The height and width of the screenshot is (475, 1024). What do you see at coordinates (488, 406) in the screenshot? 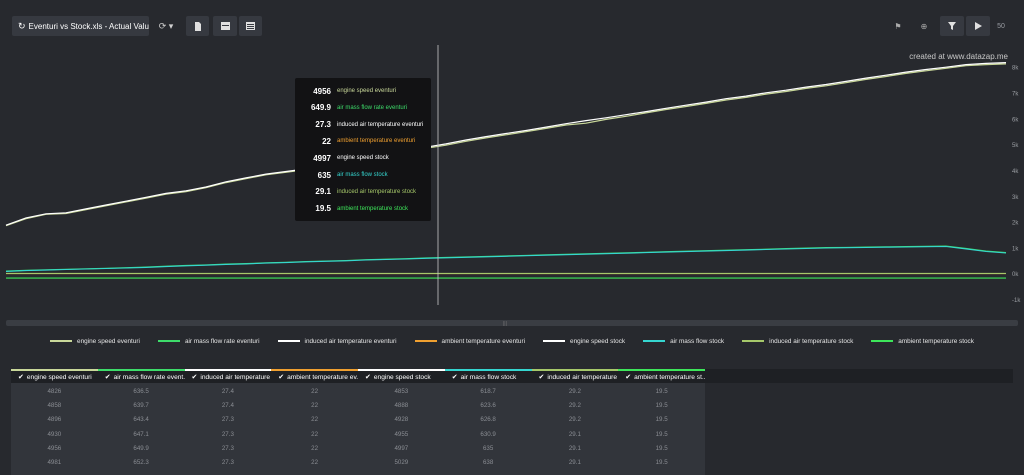
I see `table-cell: 623.6` at bounding box center [488, 406].